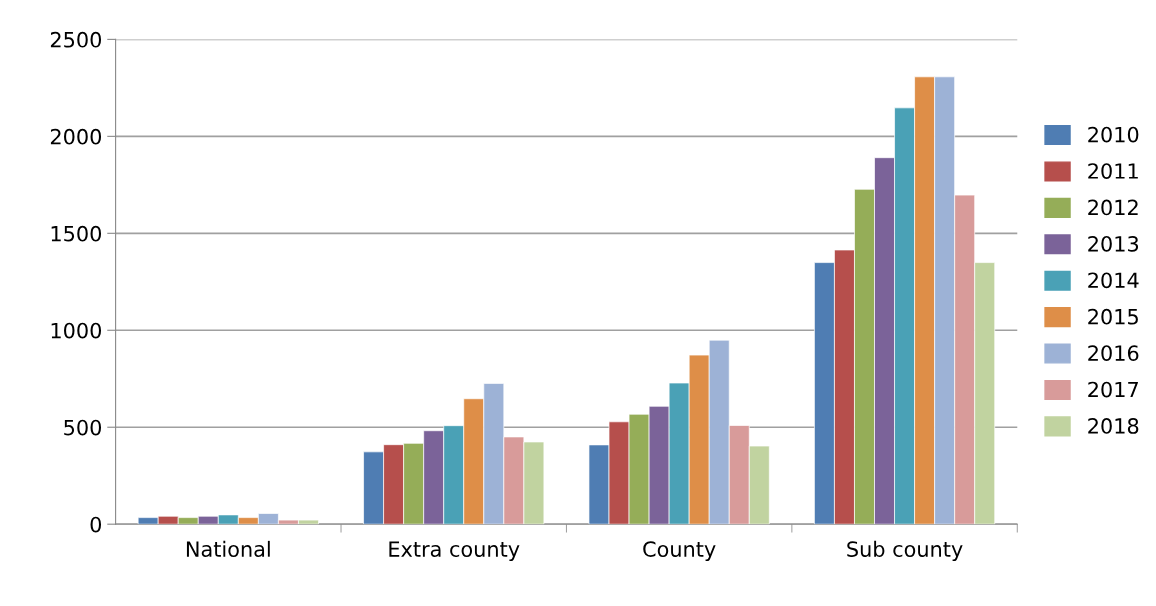  Describe the element at coordinates (1113, 280) in the screenshot. I see `legend-label: 2014` at that location.